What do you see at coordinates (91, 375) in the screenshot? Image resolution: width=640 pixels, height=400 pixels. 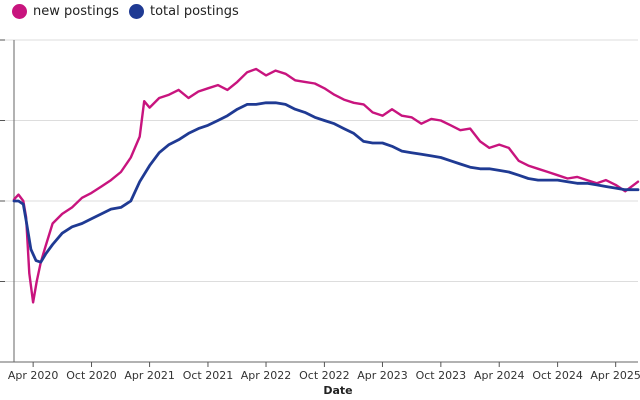 I see `x-tick-label-1: Oct 2020` at bounding box center [91, 375].